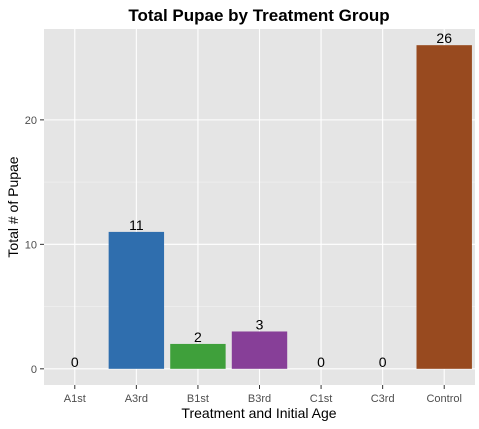  Describe the element at coordinates (321, 362) in the screenshot. I see `data-label-c1st: 0` at that location.